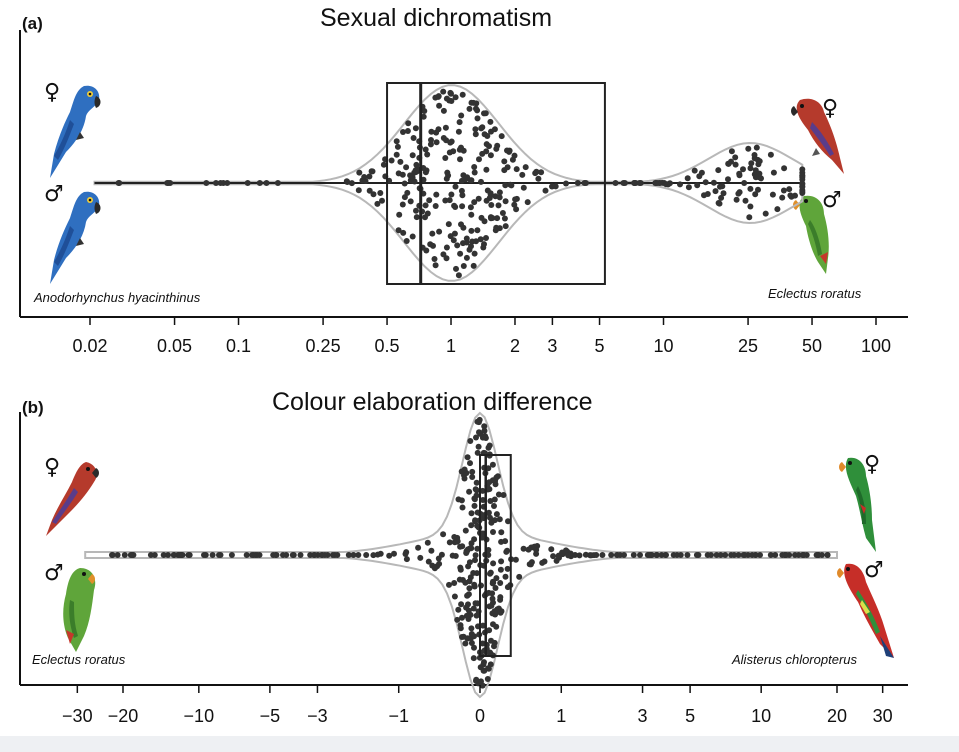 This screenshot has width=959, height=752. I want to click on panel-b-right-species: Alisterus chloropterus, so click(794, 659).